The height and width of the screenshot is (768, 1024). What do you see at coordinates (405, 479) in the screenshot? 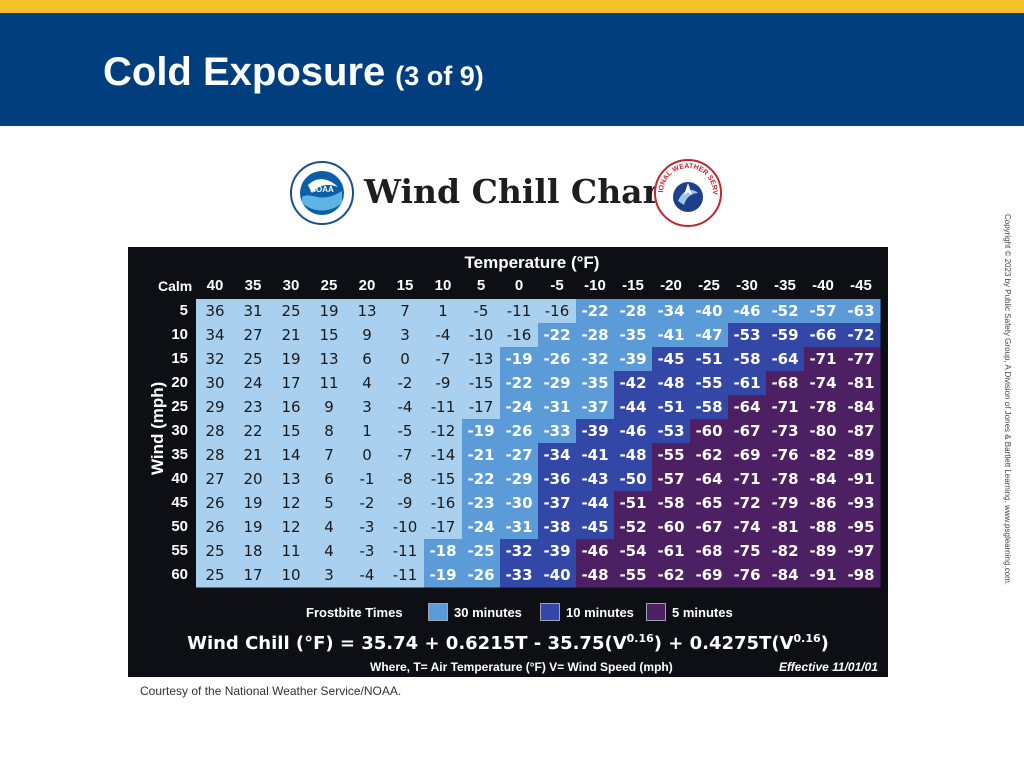
I see `wind-chill-value: -8` at bounding box center [405, 479].